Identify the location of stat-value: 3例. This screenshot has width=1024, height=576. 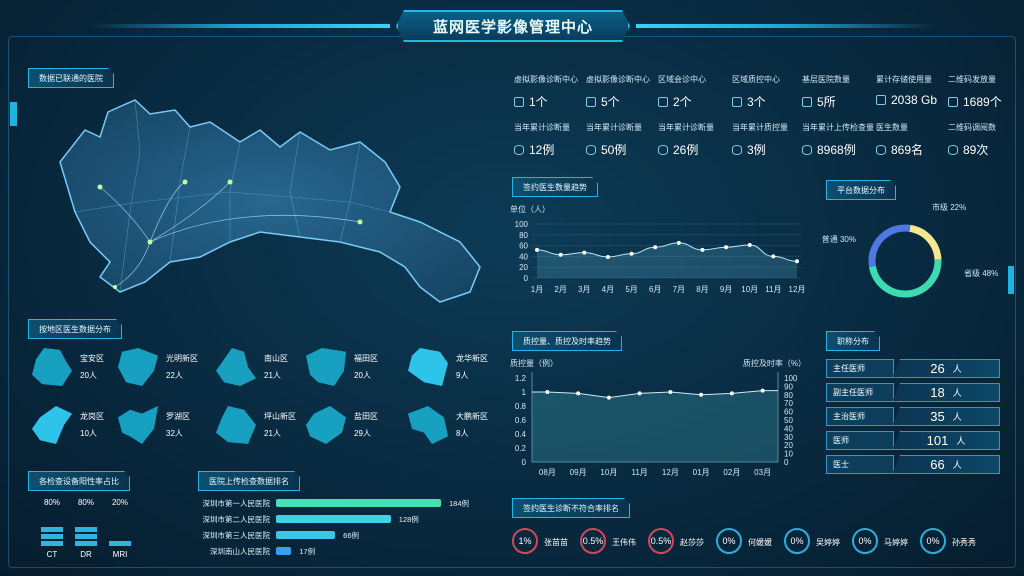
(756, 150).